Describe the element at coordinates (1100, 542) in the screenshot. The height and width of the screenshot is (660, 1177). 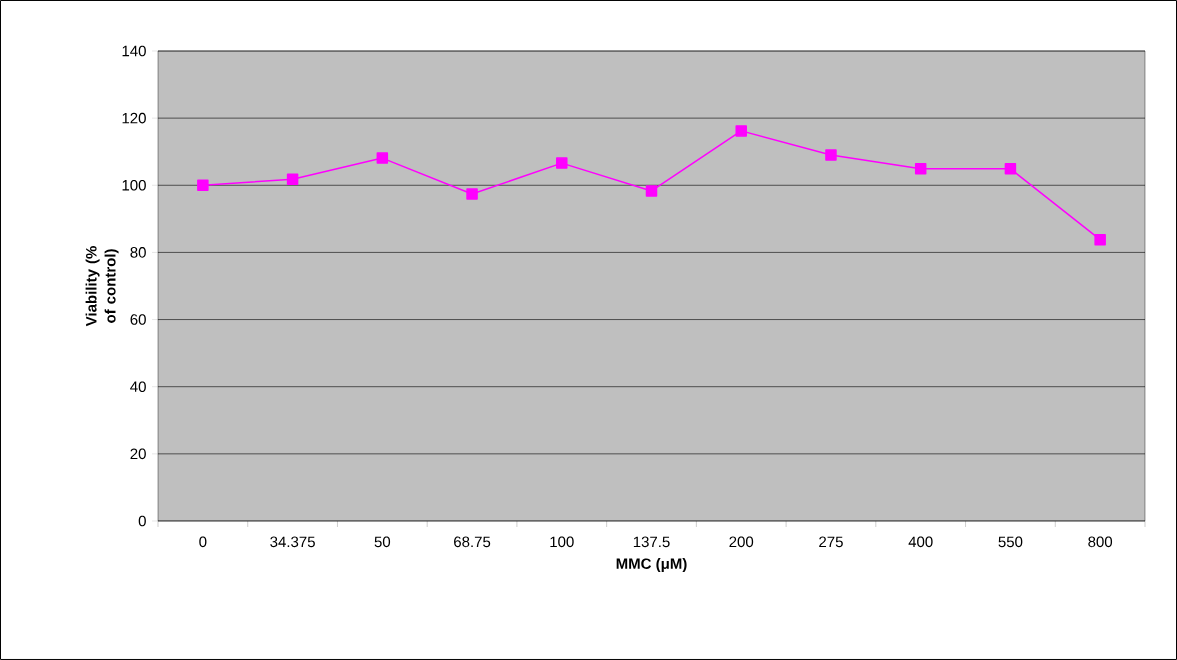
I see `x-tick-label: 800` at that location.